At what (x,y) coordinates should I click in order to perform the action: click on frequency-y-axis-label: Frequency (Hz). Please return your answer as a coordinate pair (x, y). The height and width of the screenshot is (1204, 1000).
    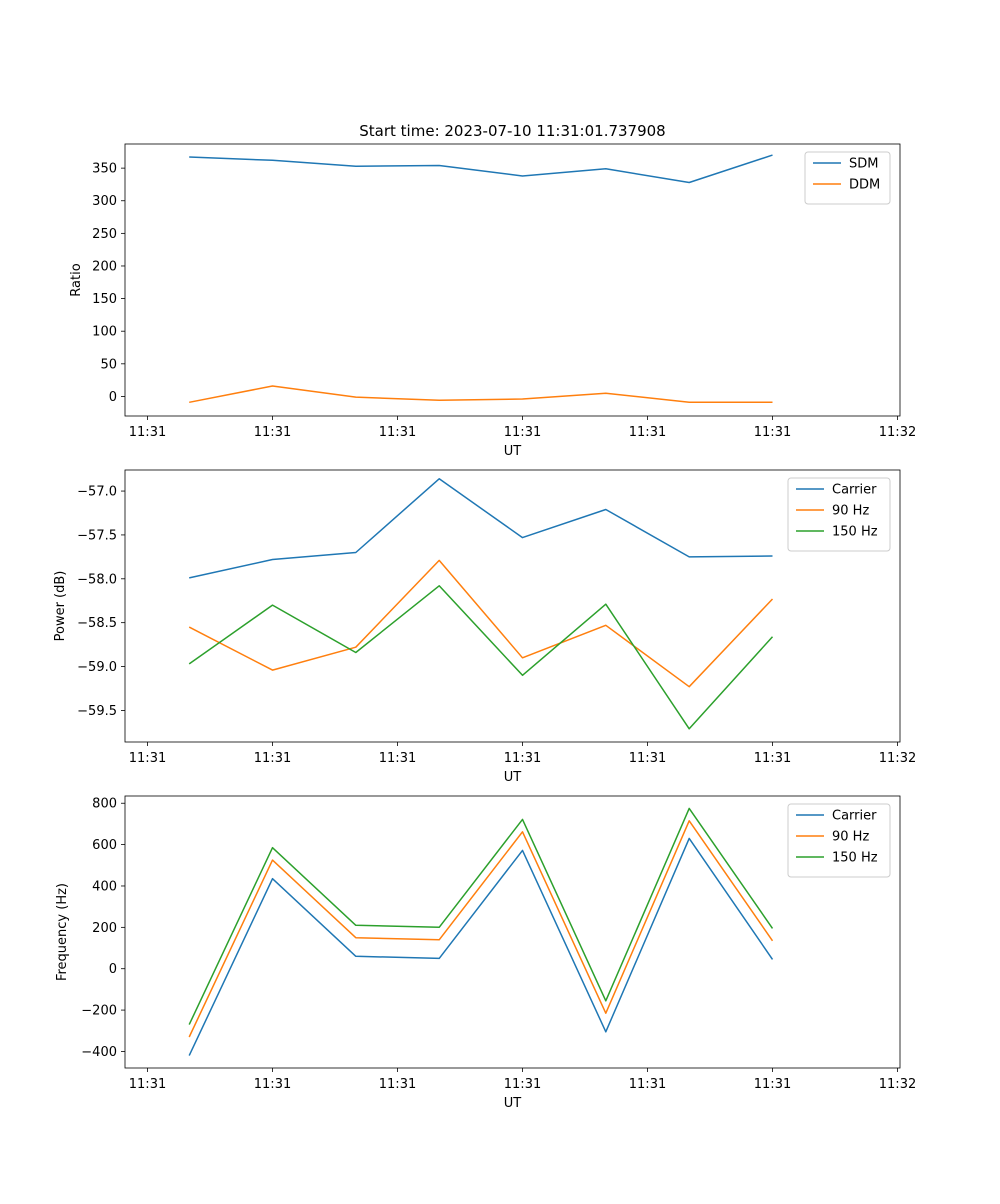
    Looking at the image, I should click on (62, 932).